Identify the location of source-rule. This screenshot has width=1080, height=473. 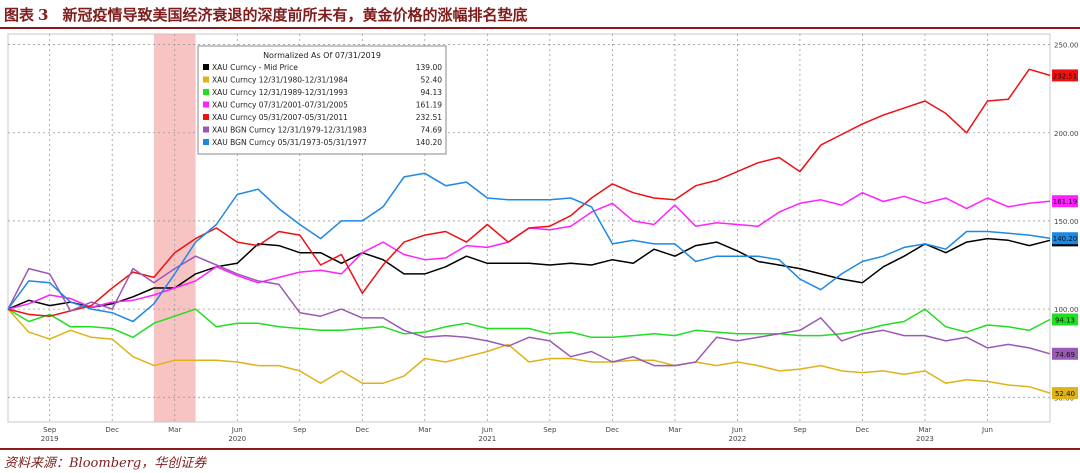
(540, 449).